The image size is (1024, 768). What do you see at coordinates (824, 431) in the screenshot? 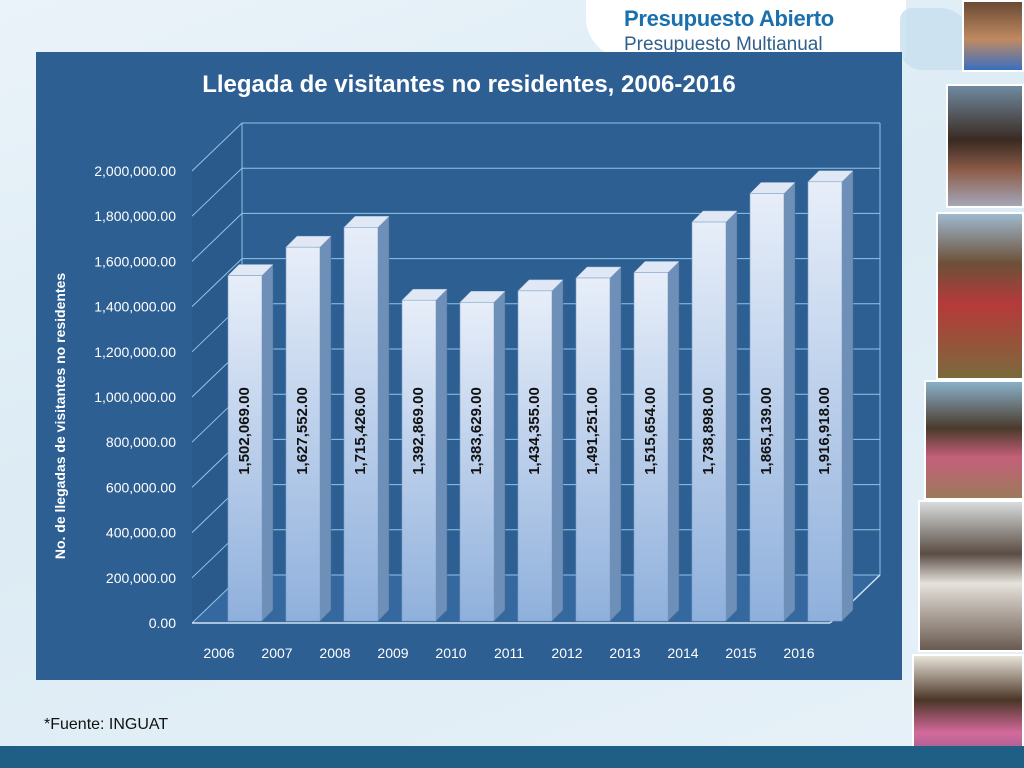
I see `data-label: 1,916,918.00` at bounding box center [824, 431].